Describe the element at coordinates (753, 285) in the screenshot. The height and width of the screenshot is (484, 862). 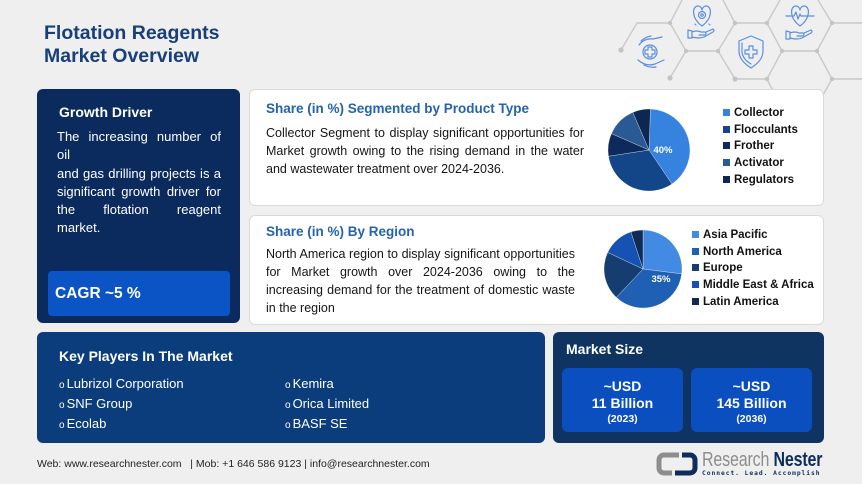
I see `legend-item: Middle East & Africa` at that location.